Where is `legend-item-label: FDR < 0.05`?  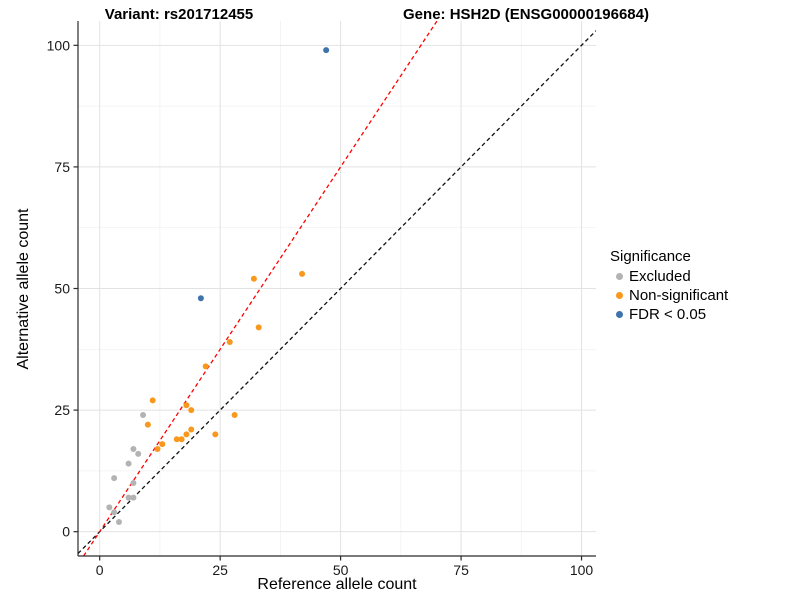
legend-item-label: FDR < 0.05 is located at coordinates (668, 314).